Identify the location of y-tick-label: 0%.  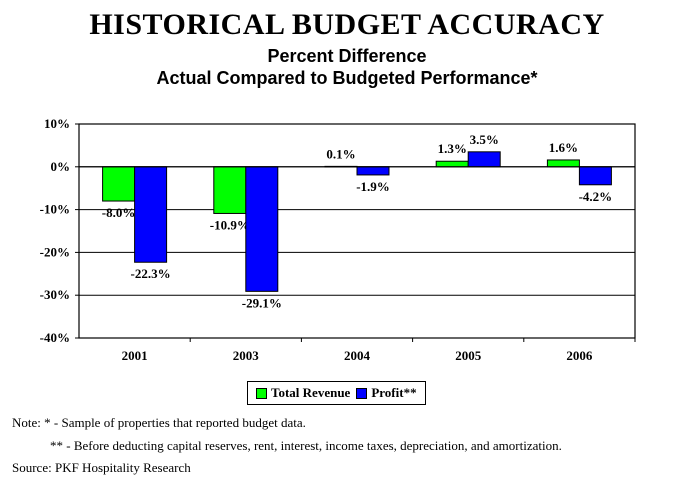
(61, 166).